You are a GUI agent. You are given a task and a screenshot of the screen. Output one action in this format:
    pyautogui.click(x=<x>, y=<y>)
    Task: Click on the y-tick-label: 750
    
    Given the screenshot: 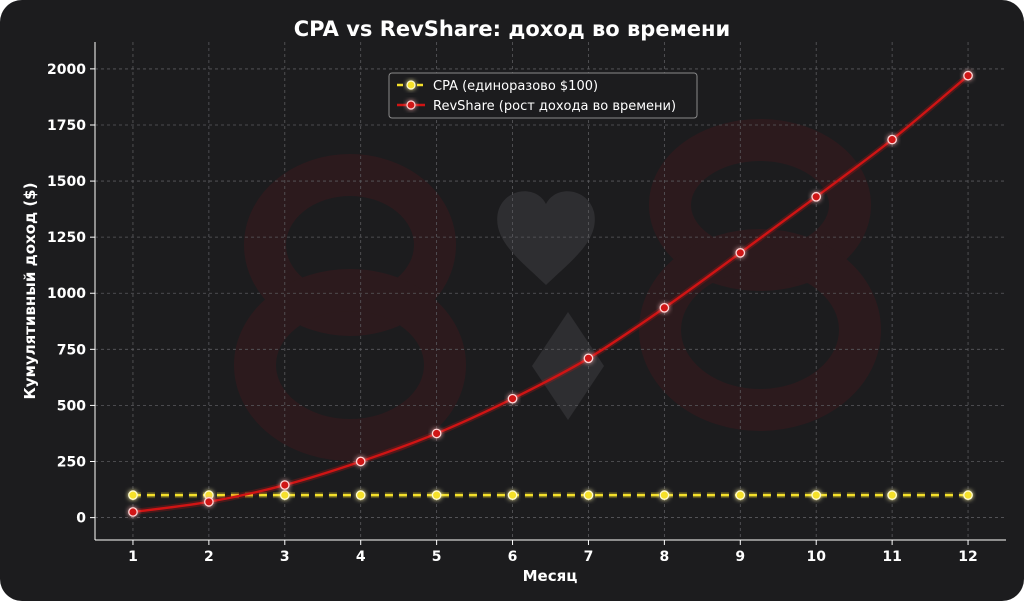 What is the action you would take?
    pyautogui.click(x=71, y=350)
    